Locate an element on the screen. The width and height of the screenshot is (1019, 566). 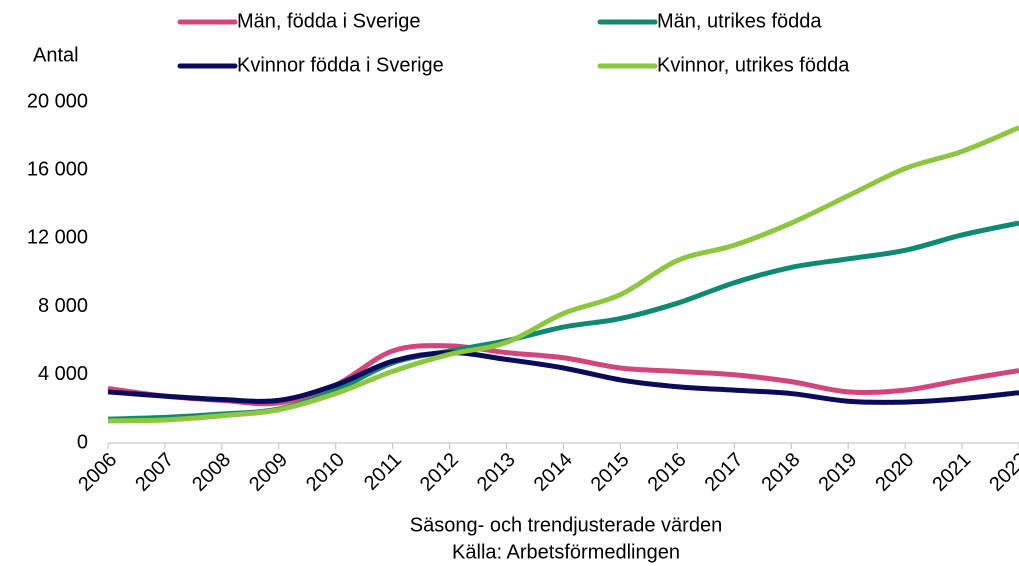
subtitle: Säsong- och trendjusterade värden is located at coordinates (566, 525).